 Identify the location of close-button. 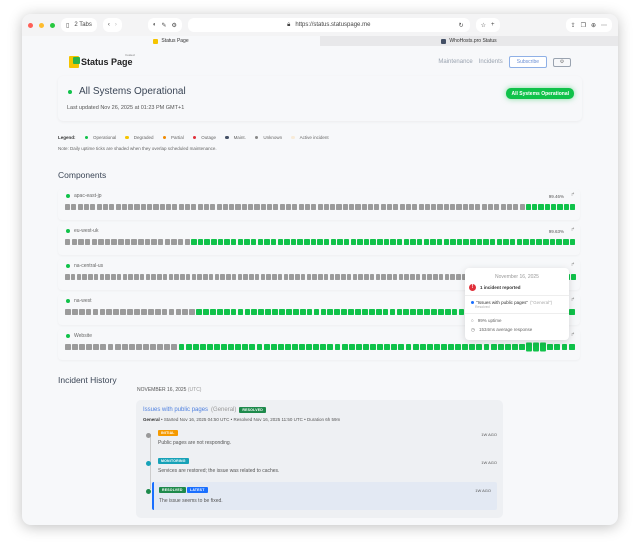
(30, 25).